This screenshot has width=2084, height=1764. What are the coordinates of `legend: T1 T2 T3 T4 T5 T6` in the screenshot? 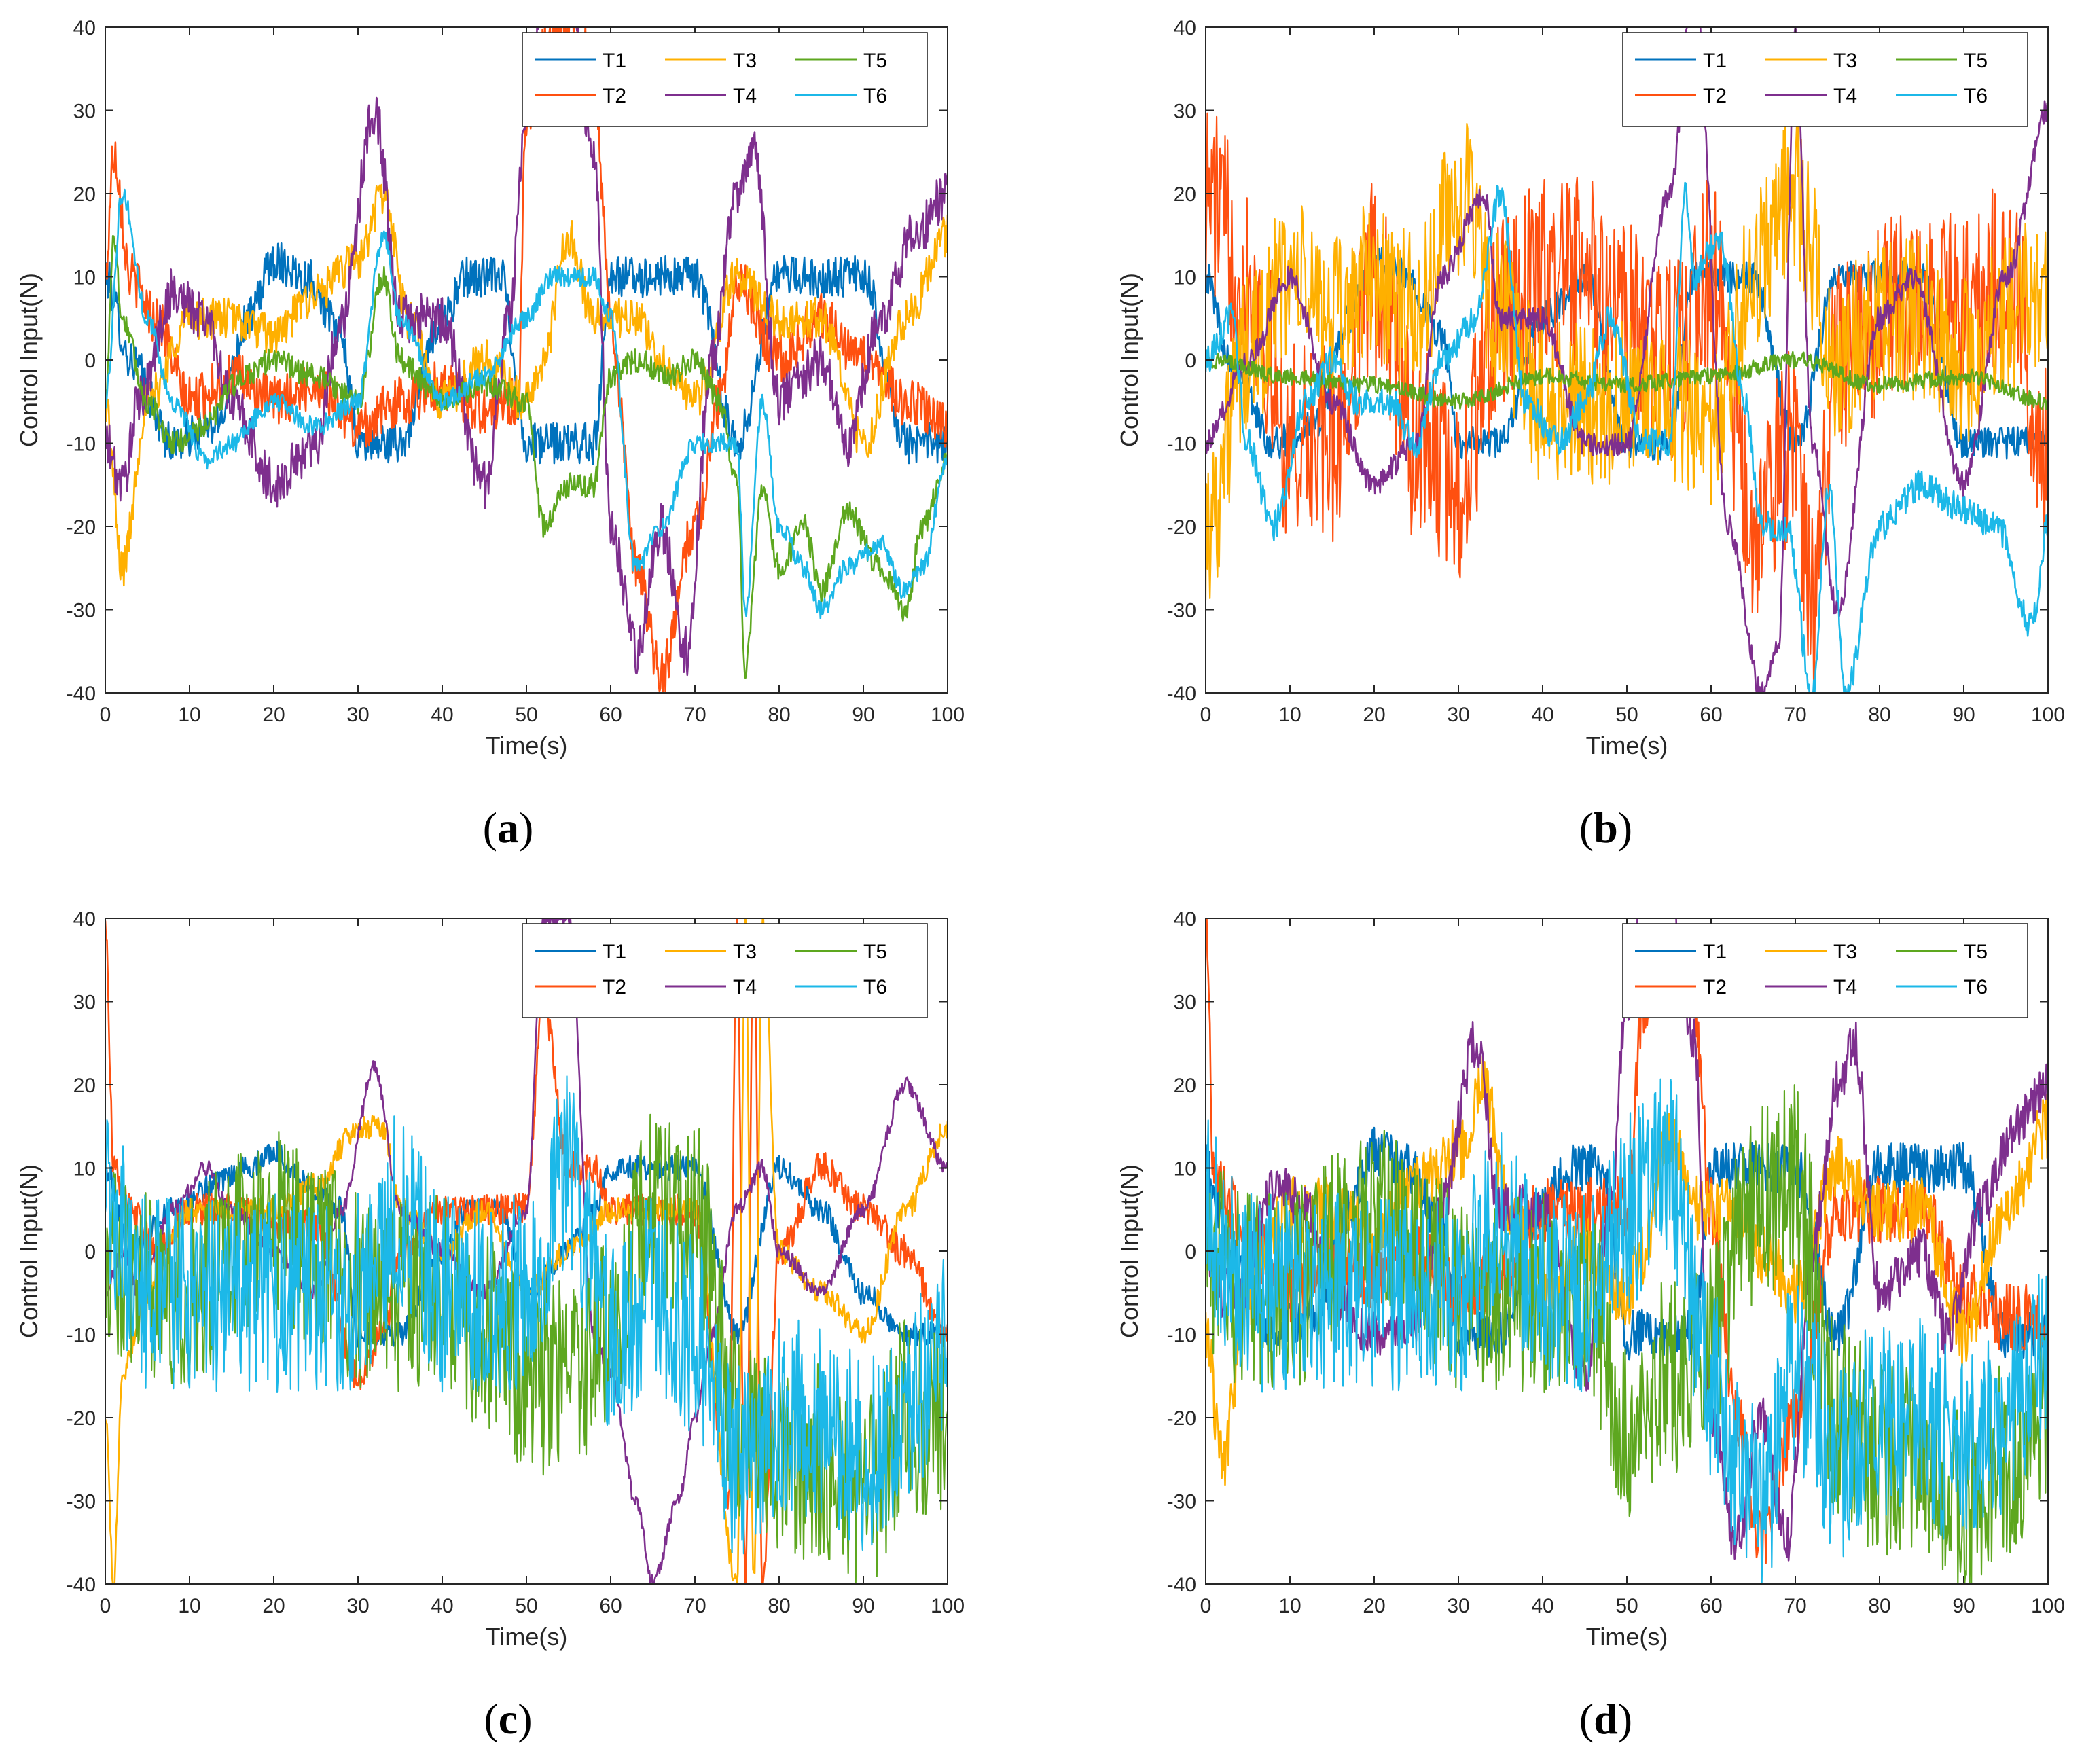 It's located at (725, 79).